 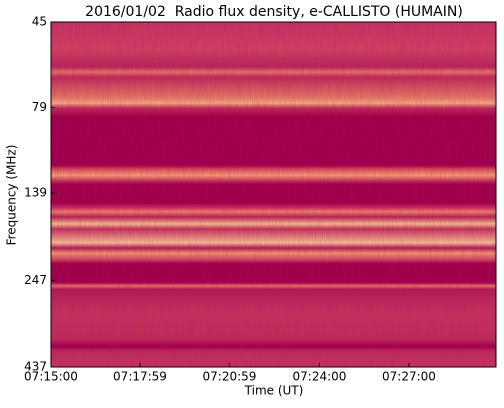 What do you see at coordinates (39, 107) in the screenshot?
I see `y-tick-label: 79` at bounding box center [39, 107].